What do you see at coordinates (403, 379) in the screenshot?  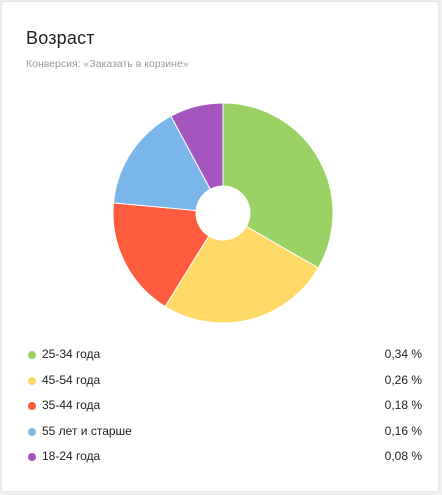 I see `legend-value: 0,26 %` at bounding box center [403, 379].